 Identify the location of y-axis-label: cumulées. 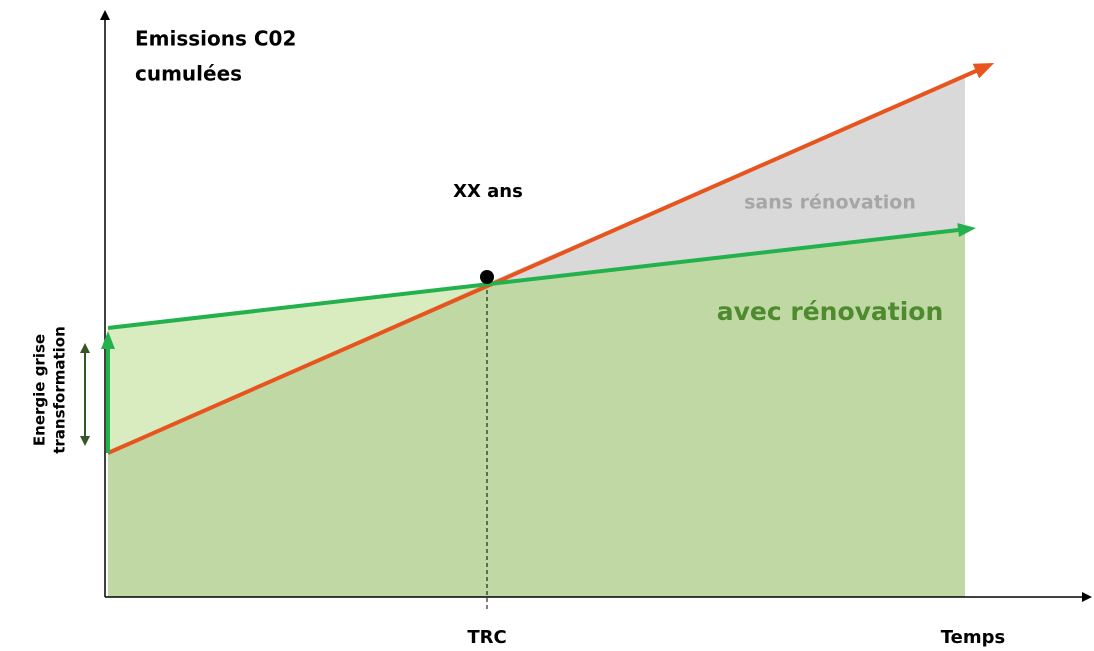
(188, 74).